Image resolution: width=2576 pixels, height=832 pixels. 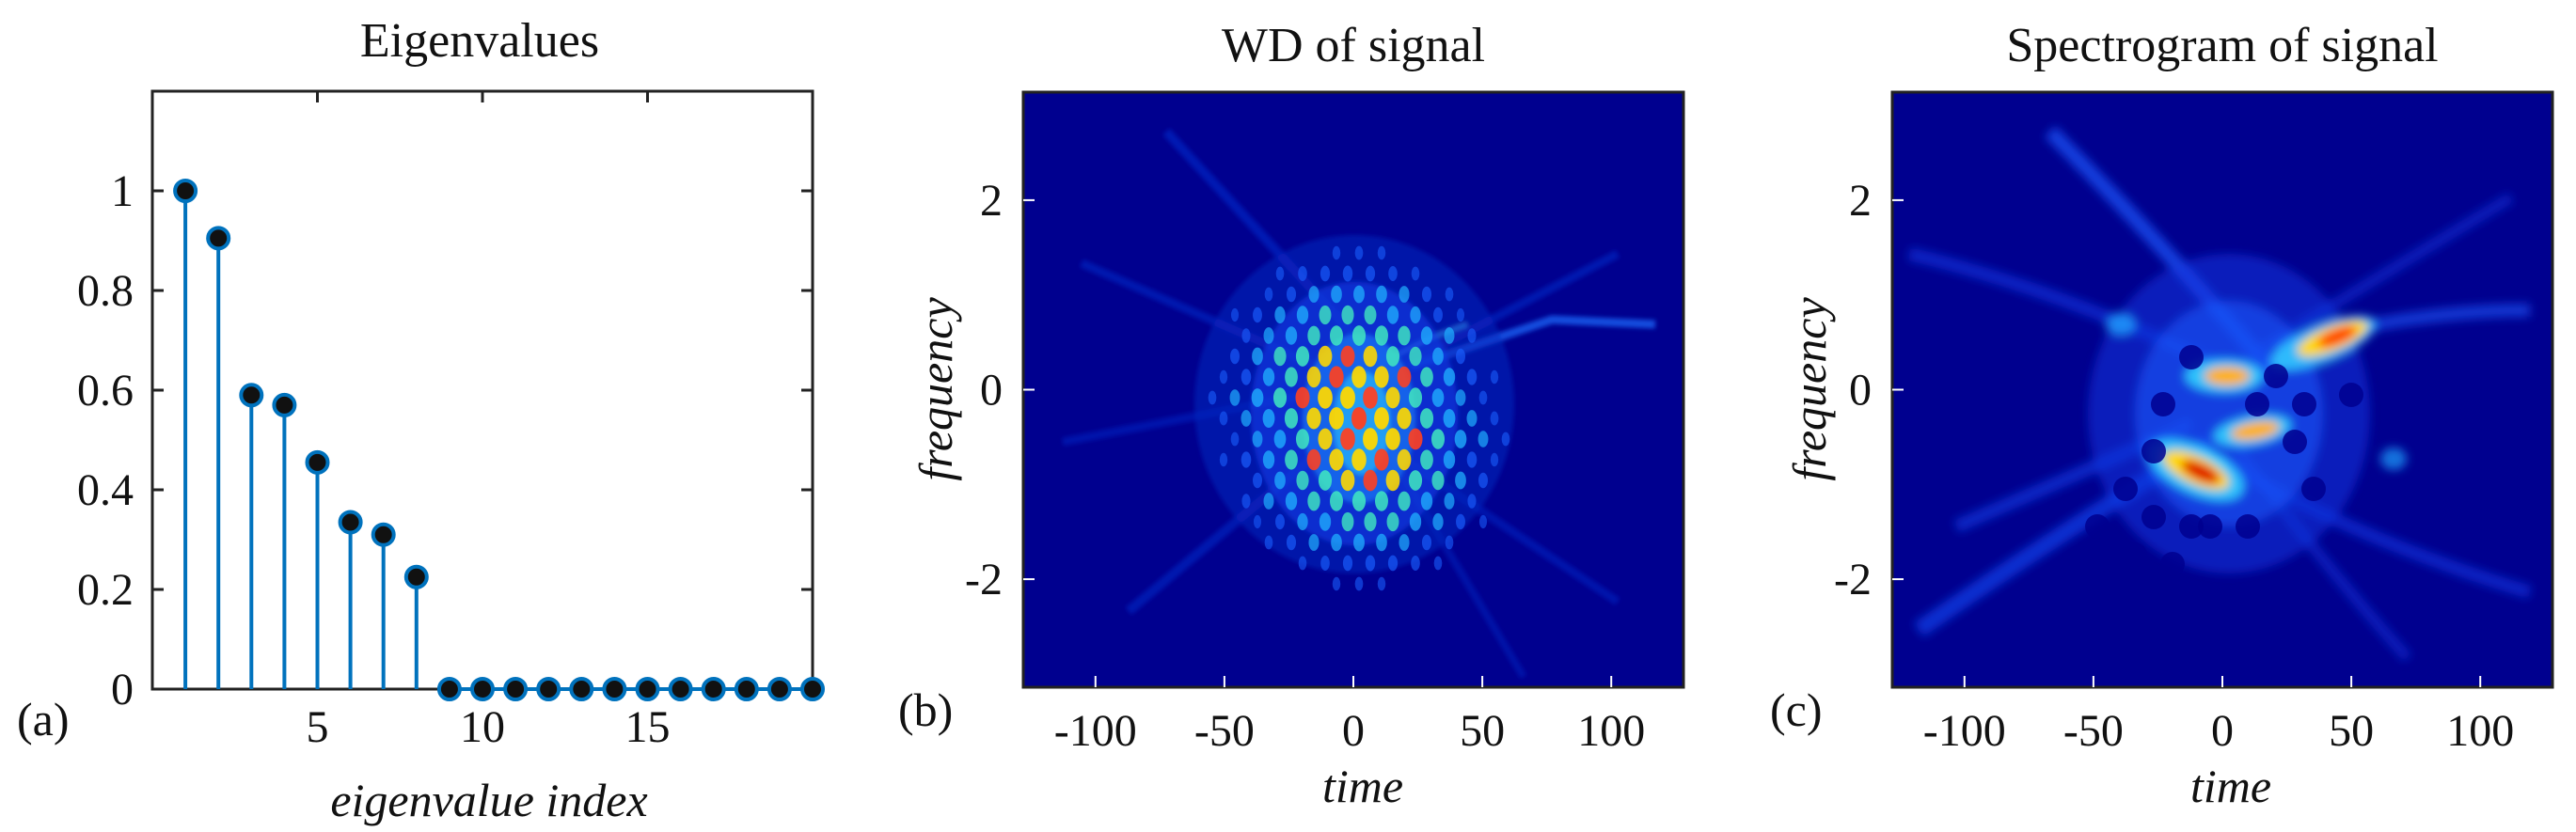 What do you see at coordinates (1796, 709) in the screenshot?
I see `panel-c-label: (c)` at bounding box center [1796, 709].